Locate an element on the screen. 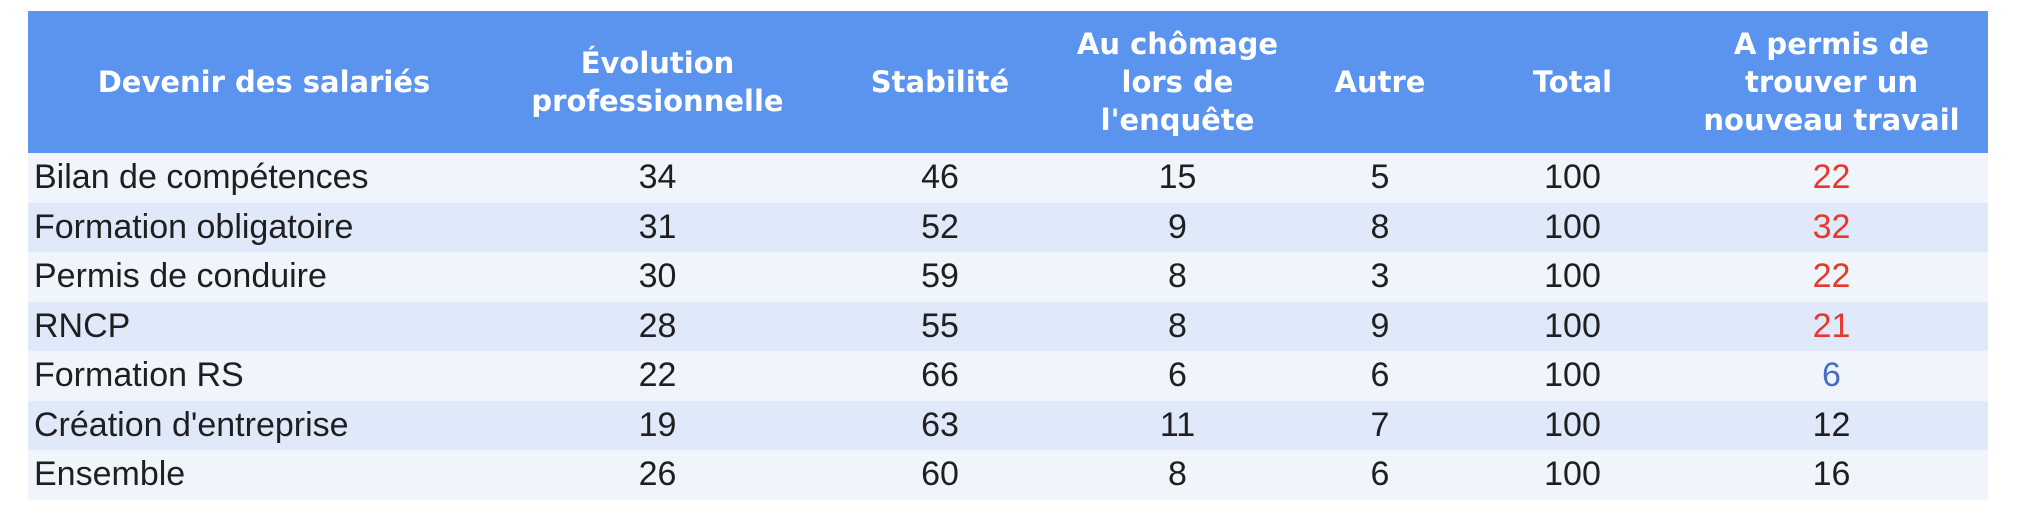 Image resolution: width=2022 pixels, height=518 pixels. cell-stabilite: 46 is located at coordinates (940, 178).